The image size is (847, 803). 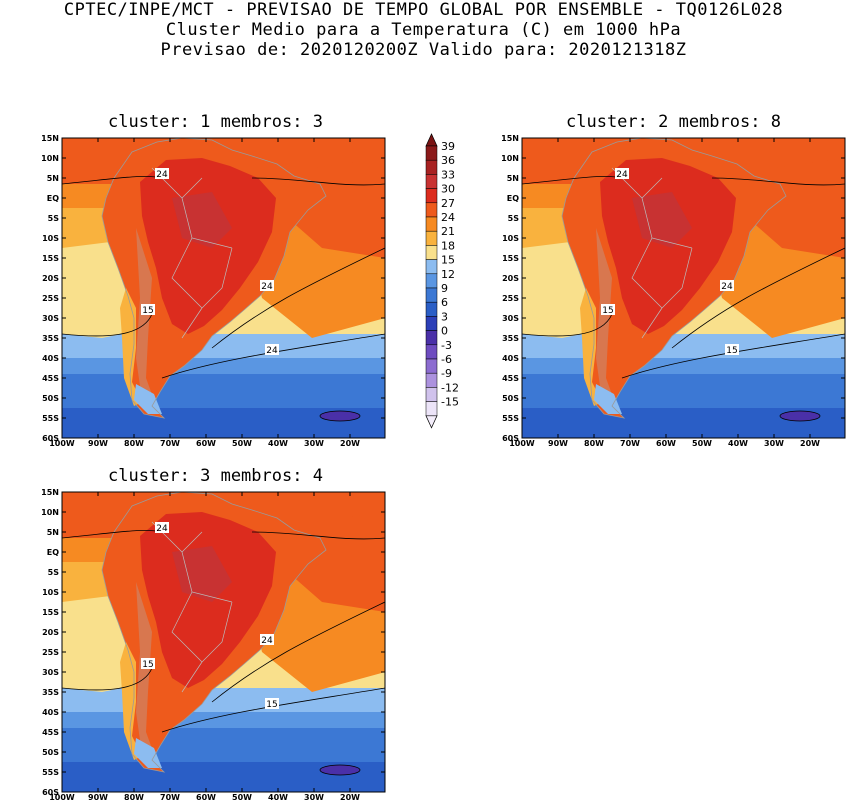 What do you see at coordinates (444, 288) in the screenshot?
I see `colorbar-label: 9` at bounding box center [444, 288].